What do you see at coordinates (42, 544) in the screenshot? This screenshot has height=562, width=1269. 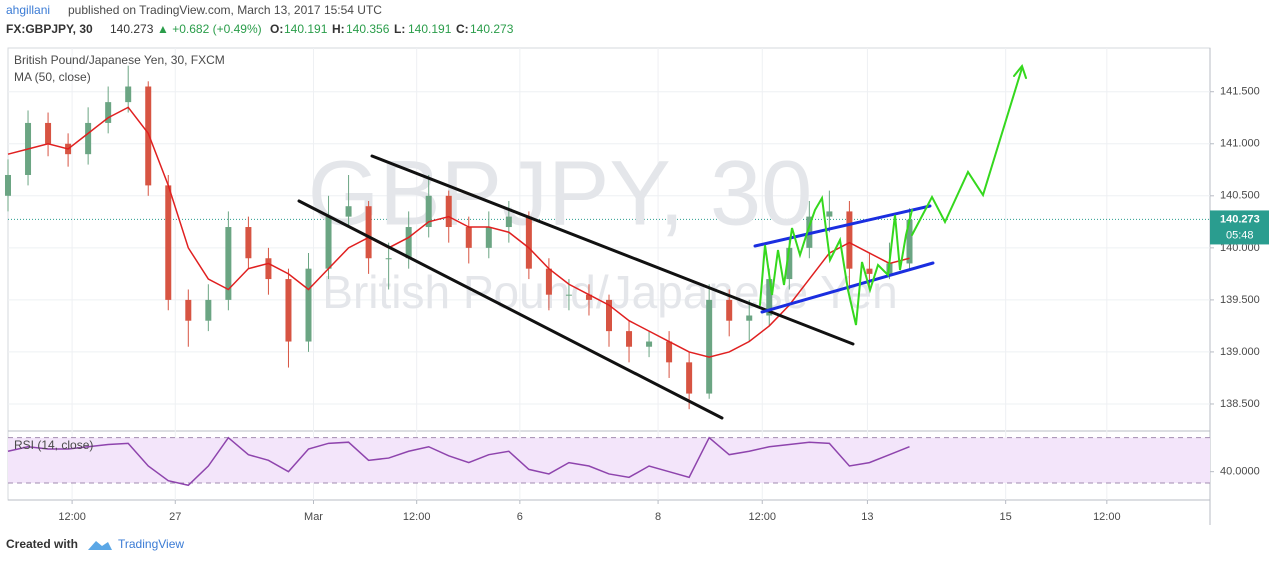 I see `footer-created: Created with` at bounding box center [42, 544].